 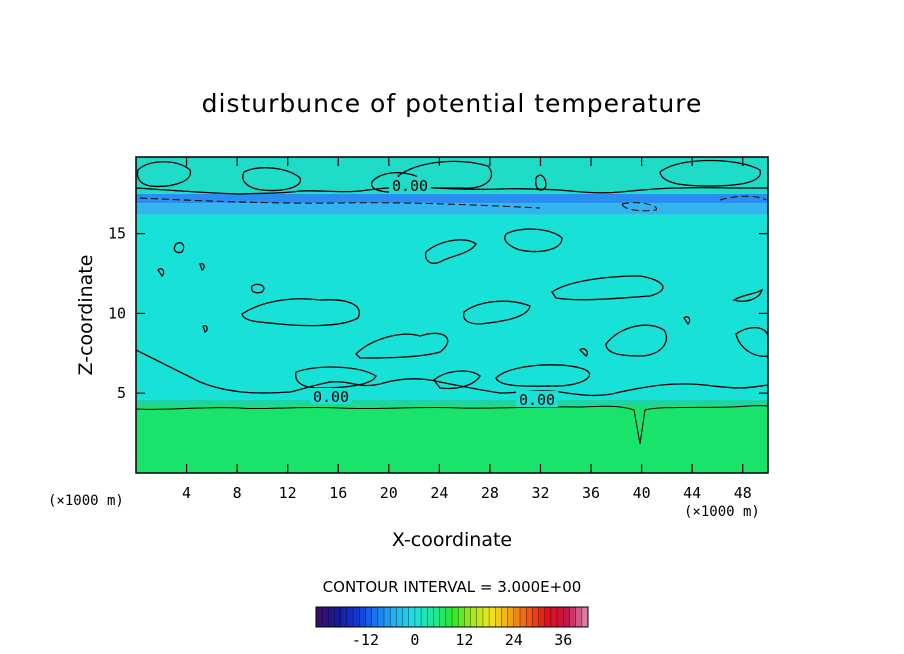 What do you see at coordinates (186, 493) in the screenshot?
I see `x-tick-label: 4` at bounding box center [186, 493].